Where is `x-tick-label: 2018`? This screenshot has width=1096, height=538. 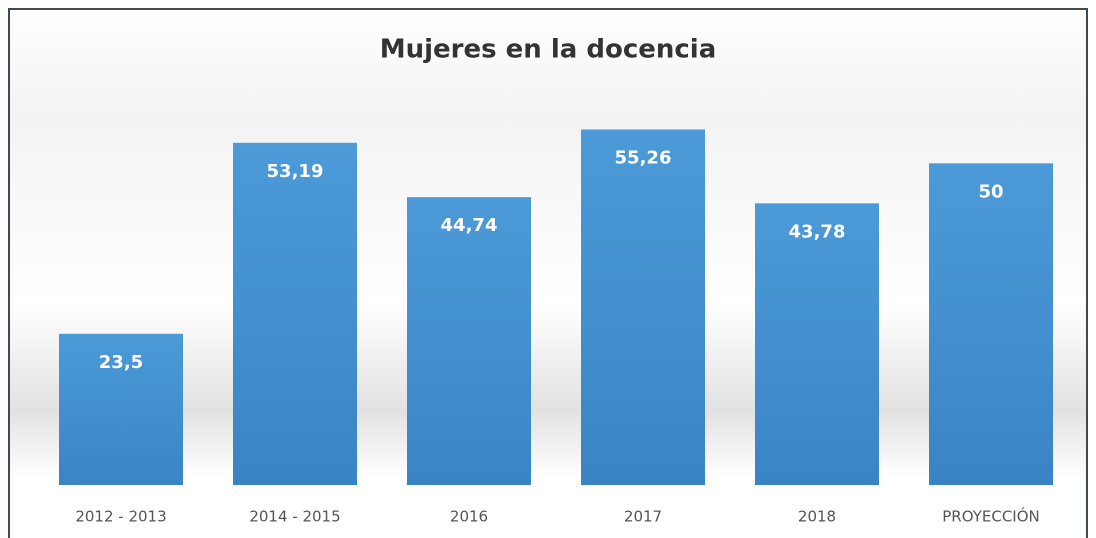
x-tick-label: 2018 is located at coordinates (817, 517).